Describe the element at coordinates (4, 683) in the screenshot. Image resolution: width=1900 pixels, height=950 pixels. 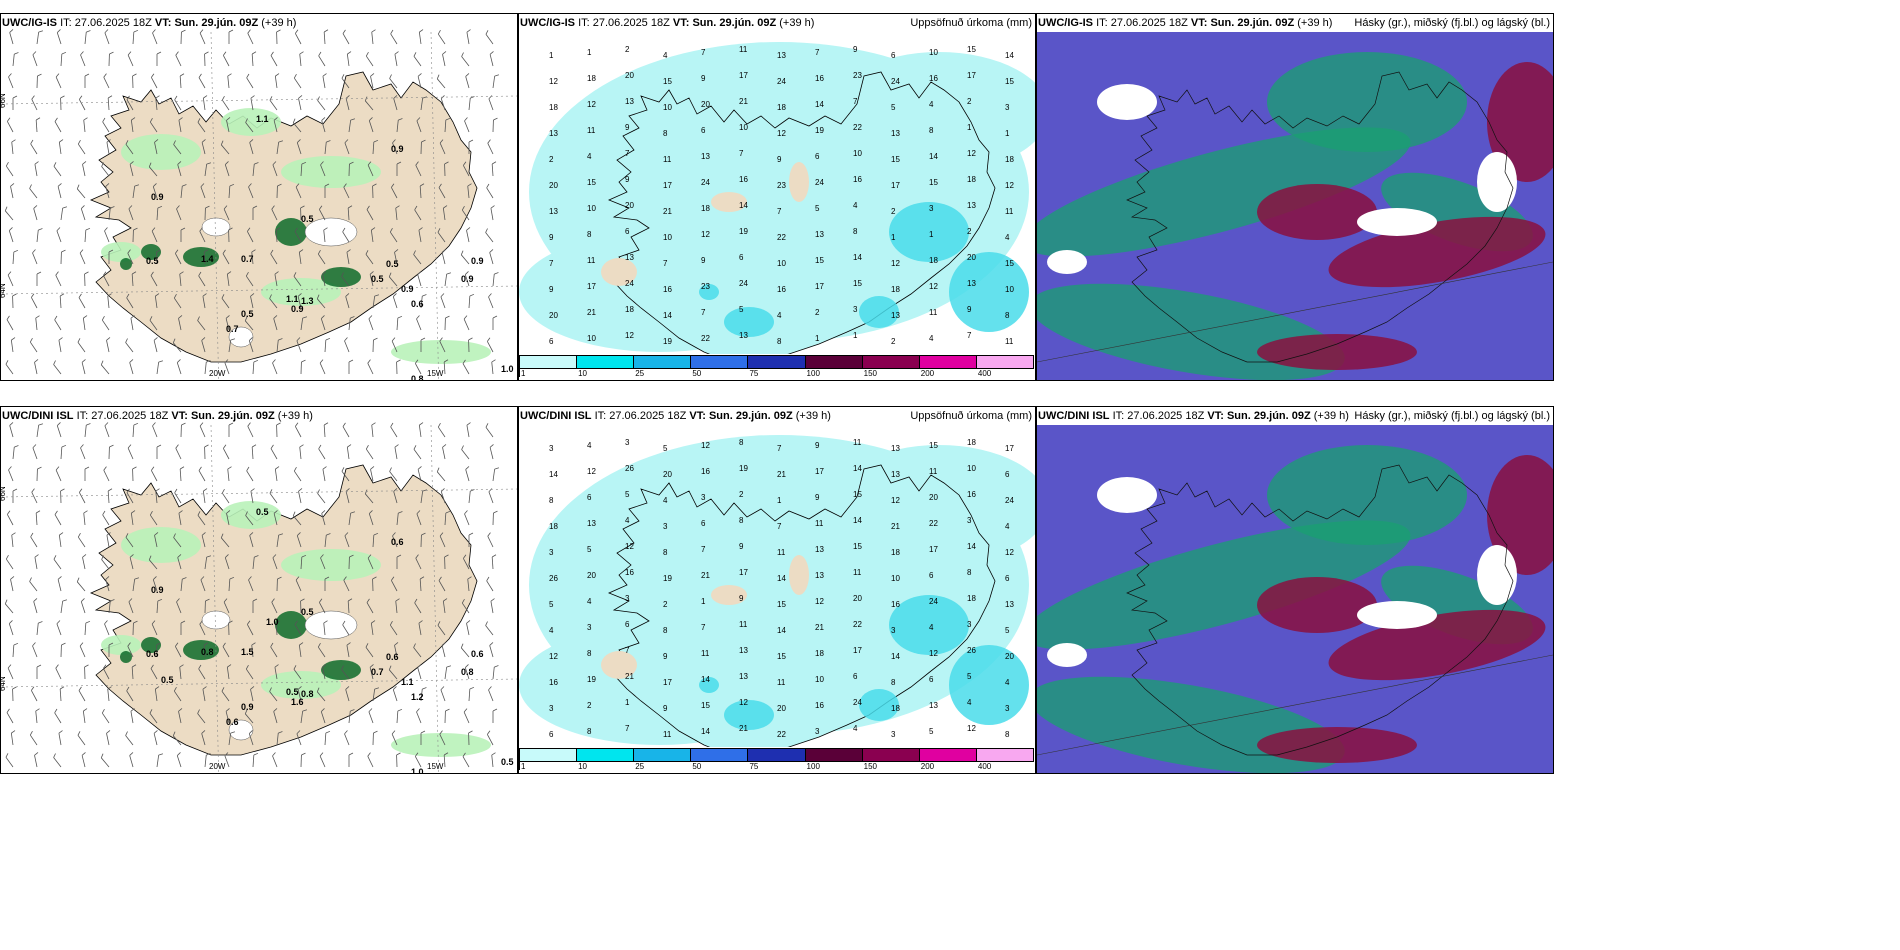
I see `lat-64-label: 64N` at that location.